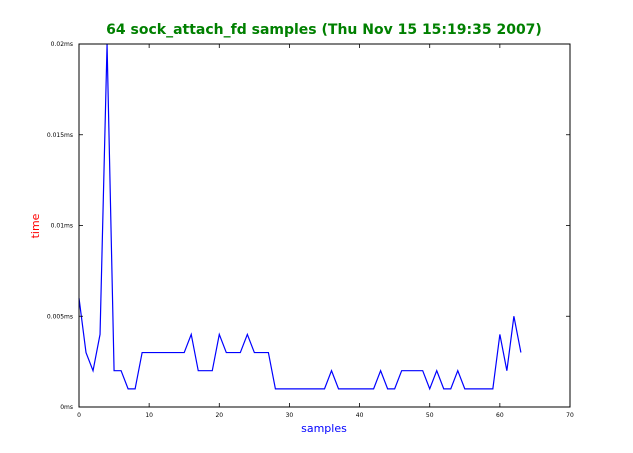  What do you see at coordinates (324, 428) in the screenshot?
I see `x-axis-label: samples` at bounding box center [324, 428].